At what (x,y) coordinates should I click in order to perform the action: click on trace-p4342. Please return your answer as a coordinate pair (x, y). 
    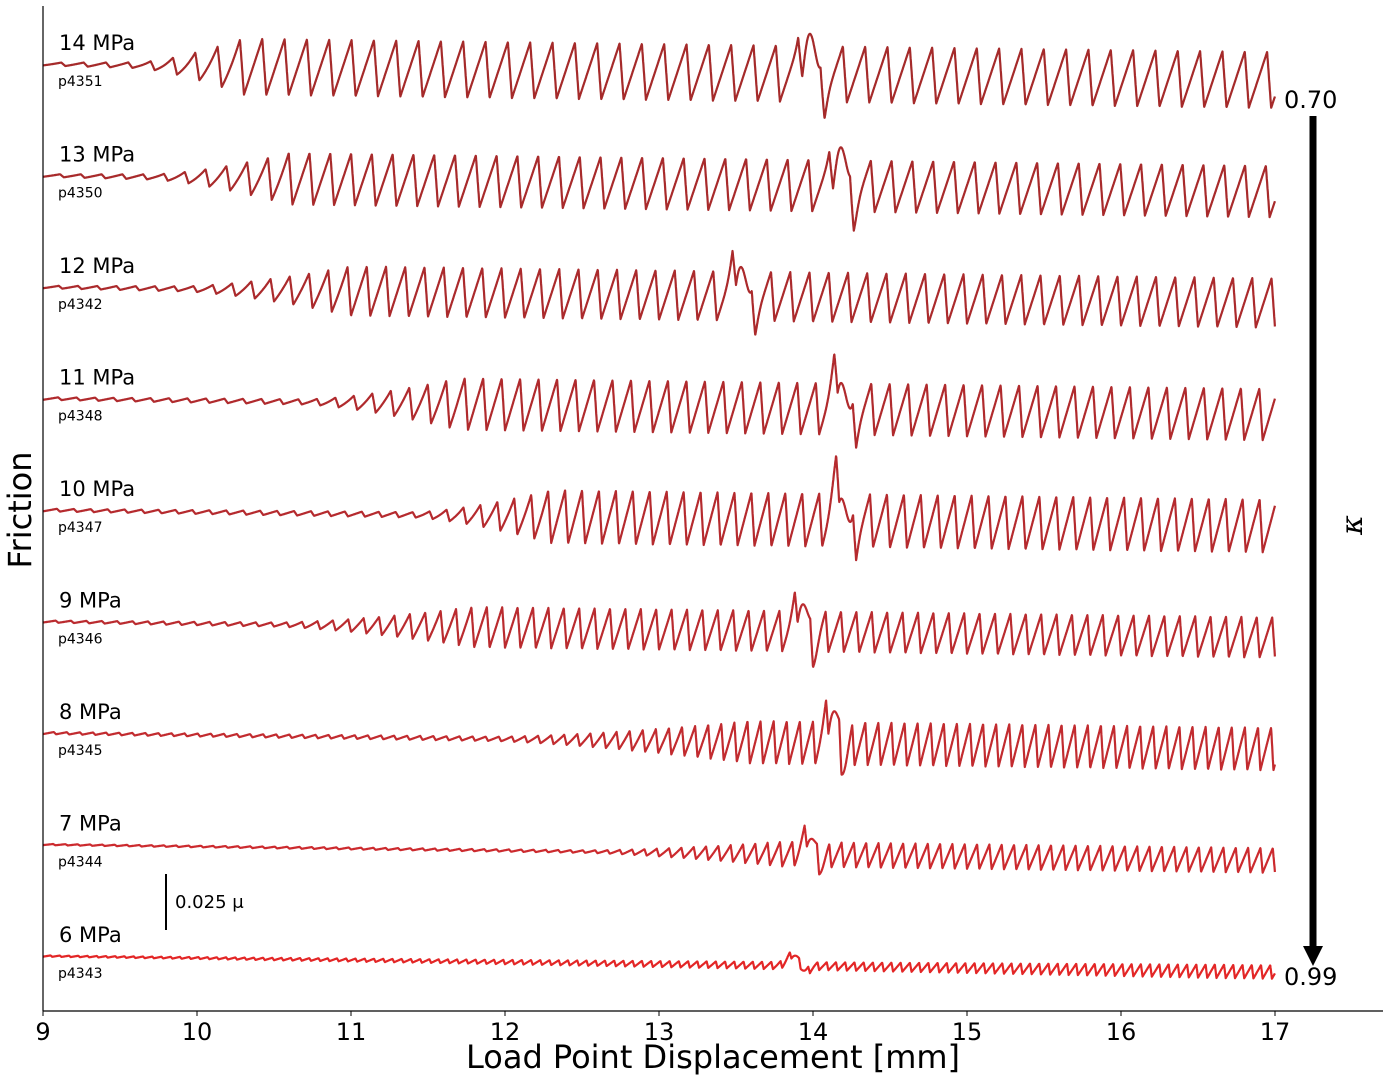
    Looking at the image, I should click on (659, 292).